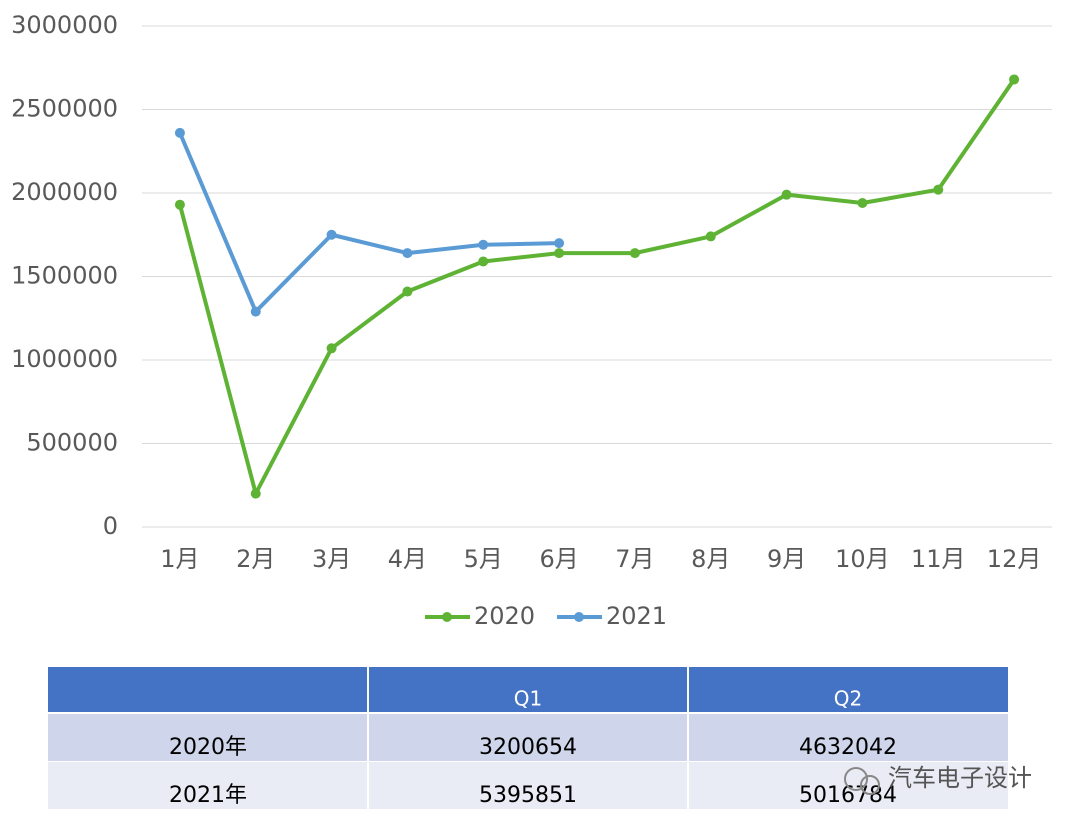 The height and width of the screenshot is (828, 1080). I want to click on x-tick-label: 3月, so click(331, 559).